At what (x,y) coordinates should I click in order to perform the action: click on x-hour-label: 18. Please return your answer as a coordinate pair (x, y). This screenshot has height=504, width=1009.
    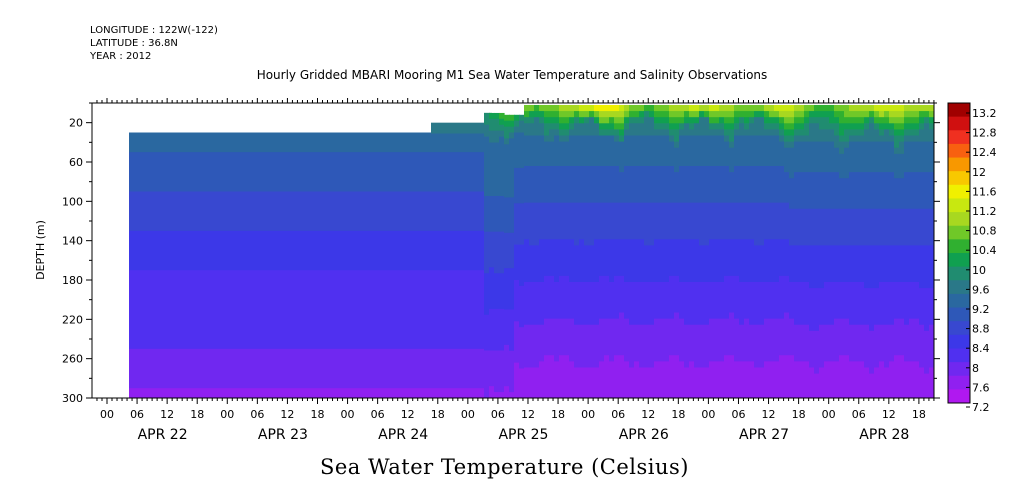
    Looking at the image, I should click on (919, 414).